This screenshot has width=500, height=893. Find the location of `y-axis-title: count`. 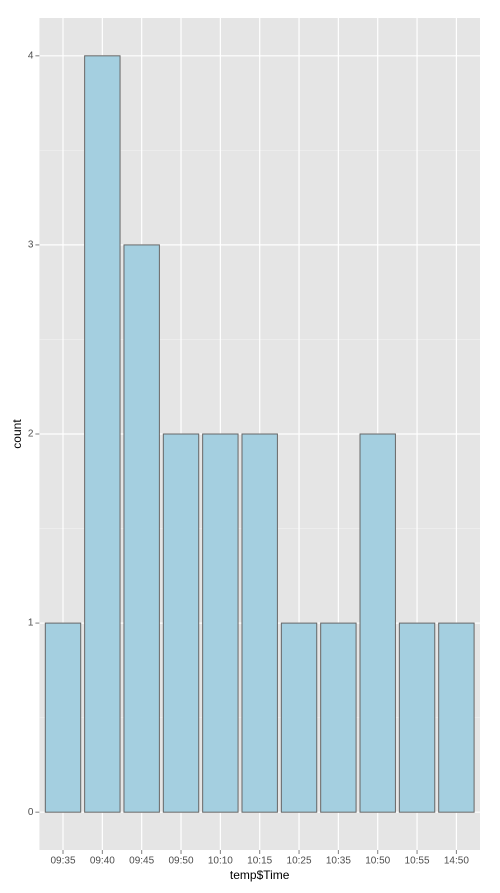

y-axis-title: count is located at coordinates (17, 434).